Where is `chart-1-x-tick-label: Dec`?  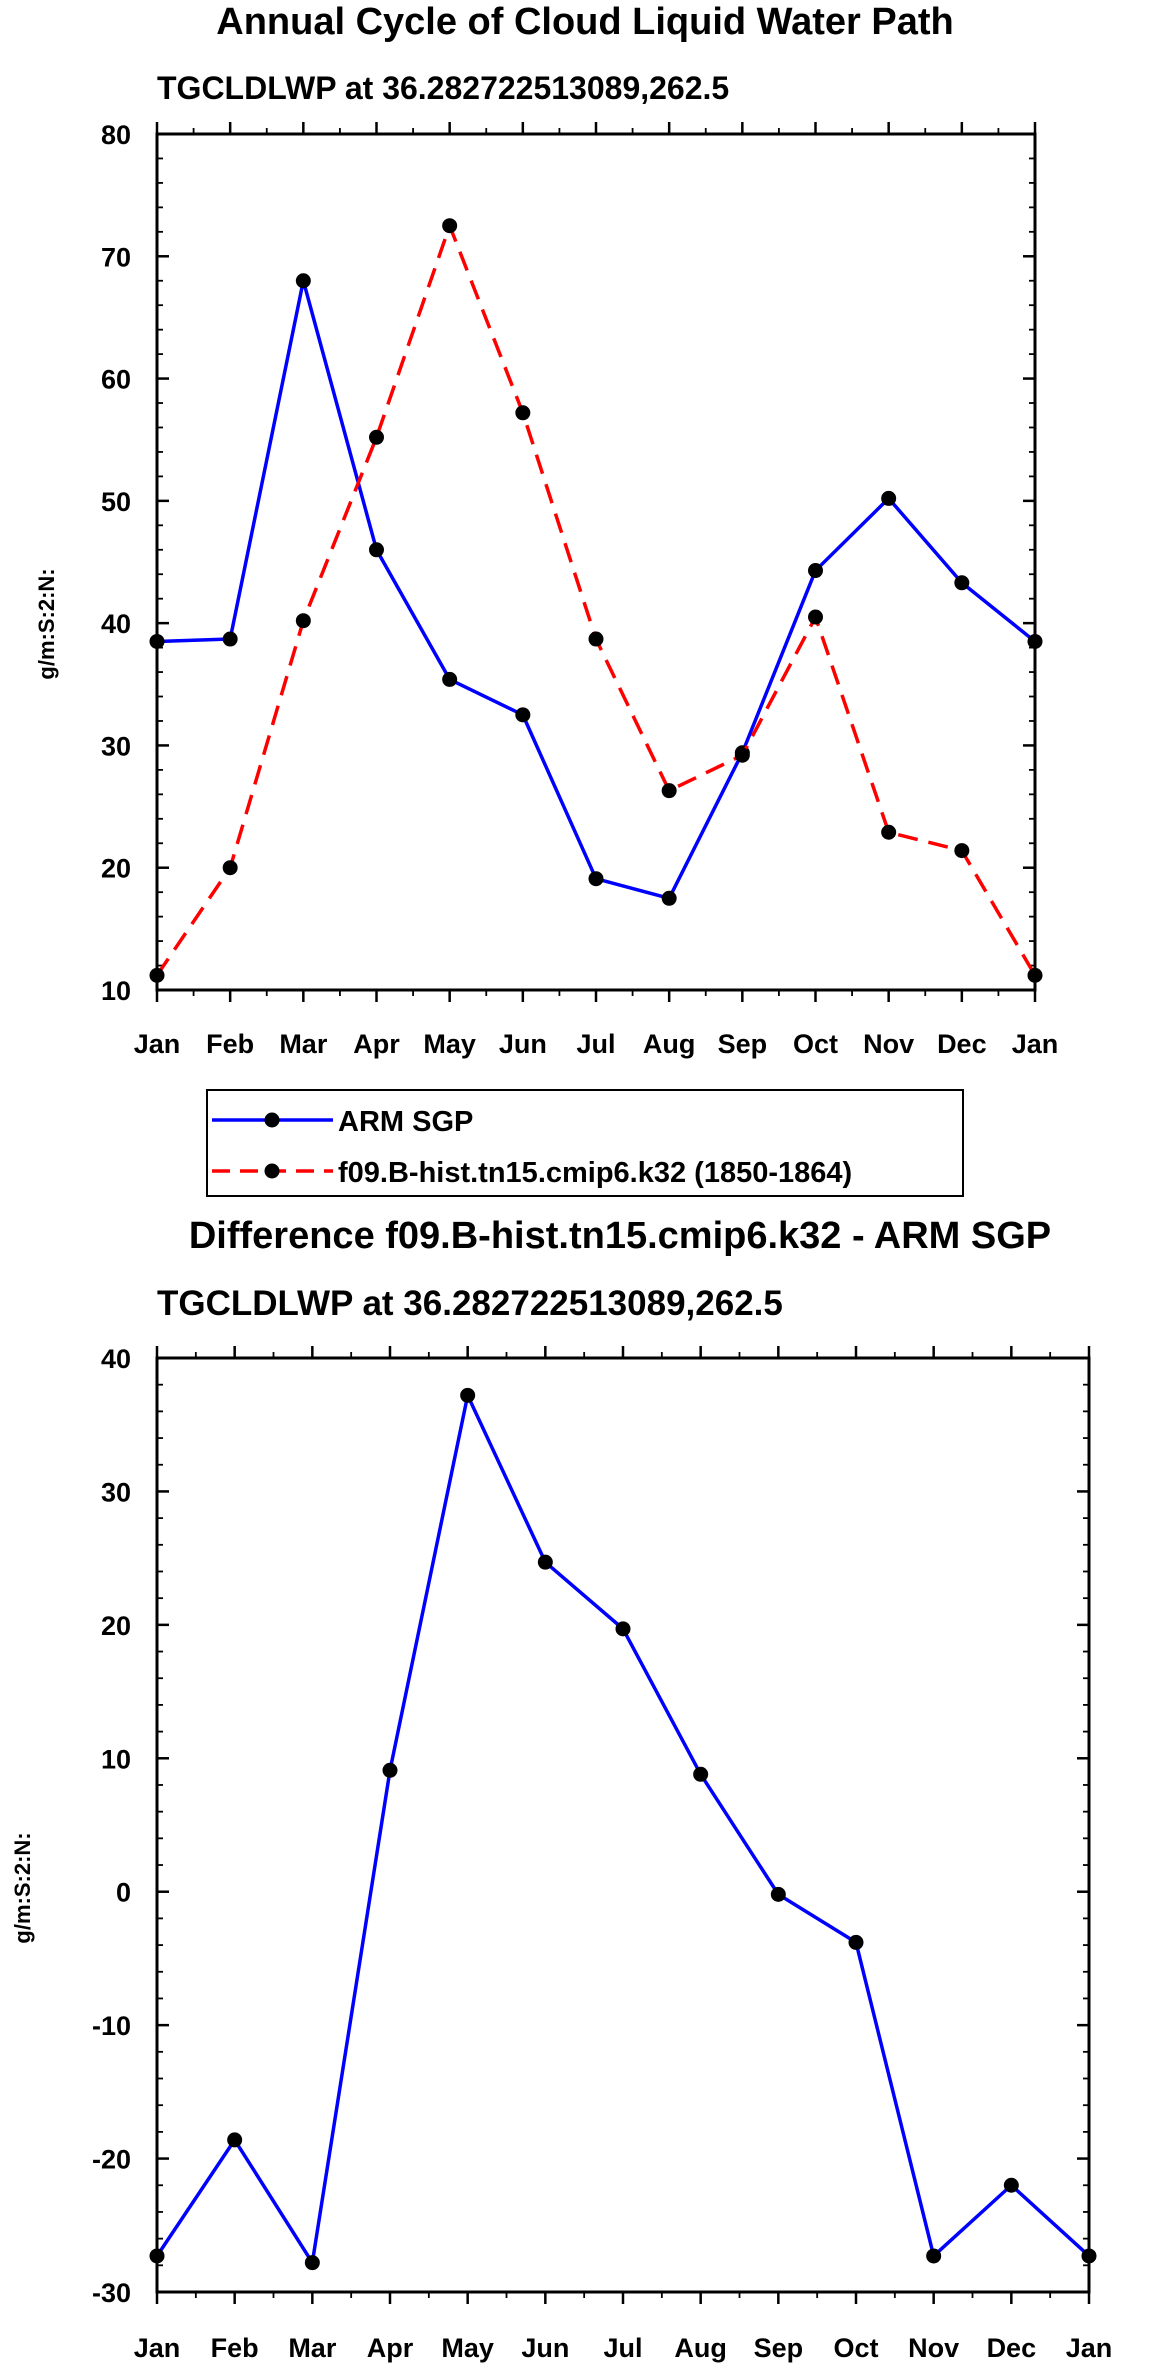 chart-1-x-tick-label: Dec is located at coordinates (962, 1044).